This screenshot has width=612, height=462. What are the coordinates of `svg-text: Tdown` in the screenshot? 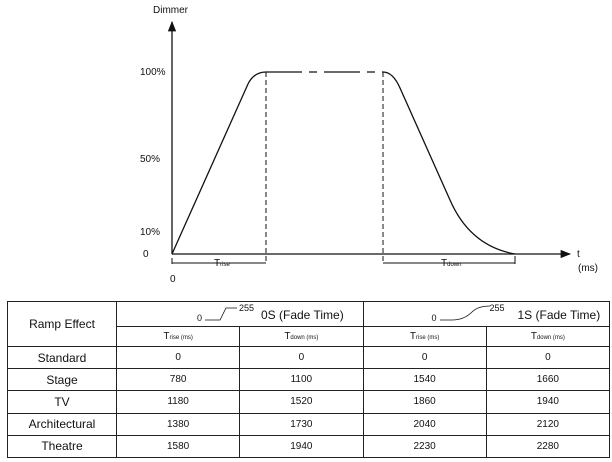 It's located at (451, 263).